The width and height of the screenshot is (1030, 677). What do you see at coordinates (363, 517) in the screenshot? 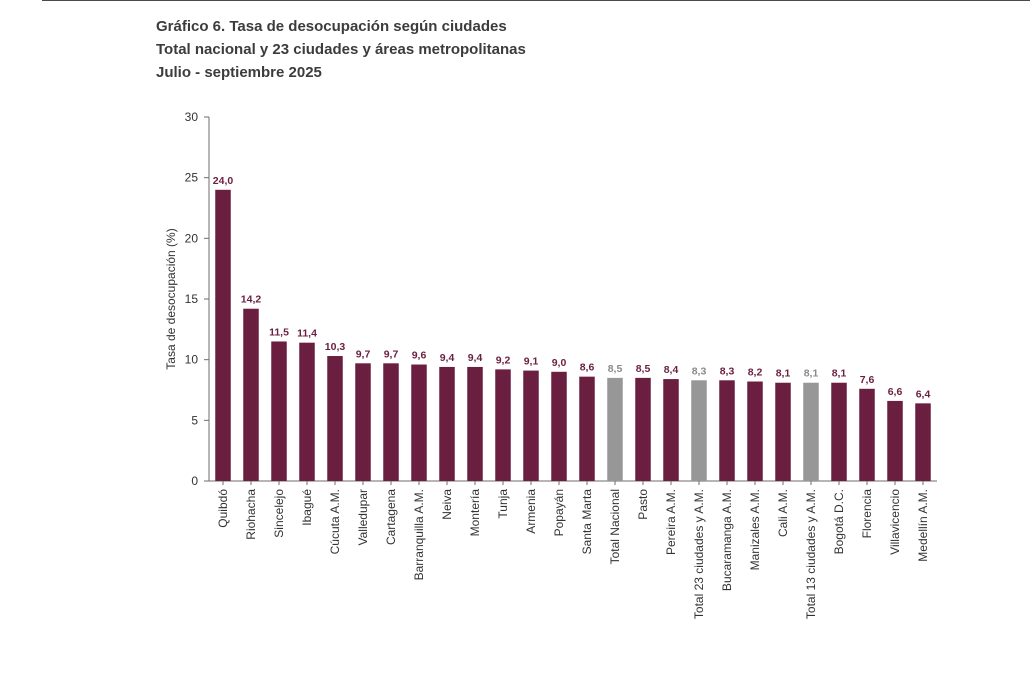
I see `category-label: Valledupar` at bounding box center [363, 517].